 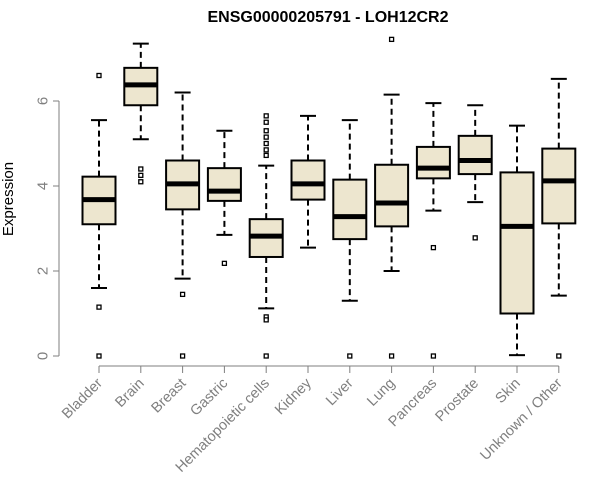 What do you see at coordinates (43, 101) in the screenshot?
I see `y-tick-label: 6` at bounding box center [43, 101].